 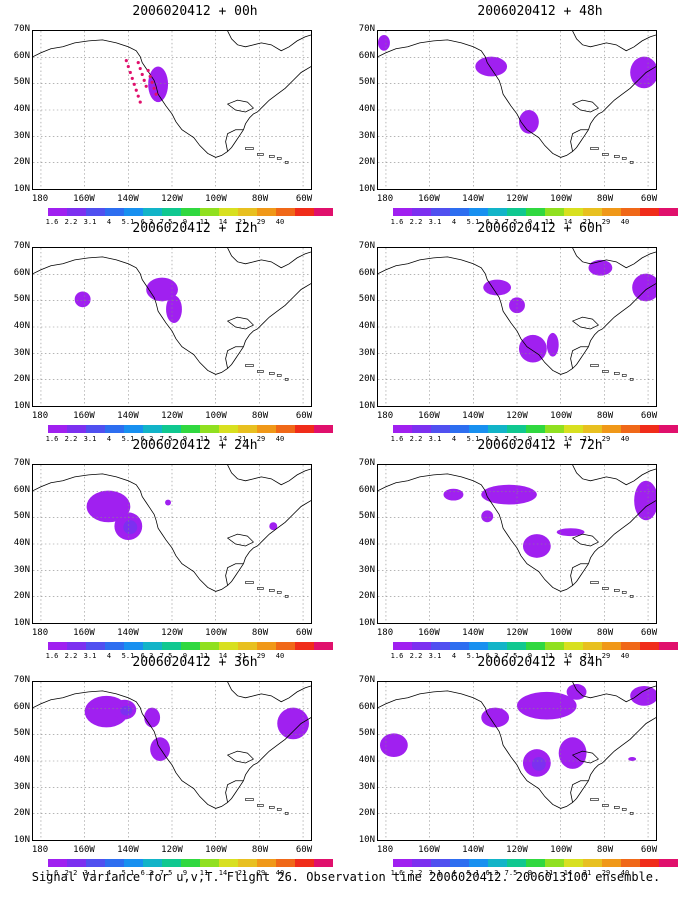 What do you see at coordinates (606, 656) in the screenshot?
I see `colorbar-label: 29` at bounding box center [606, 656].